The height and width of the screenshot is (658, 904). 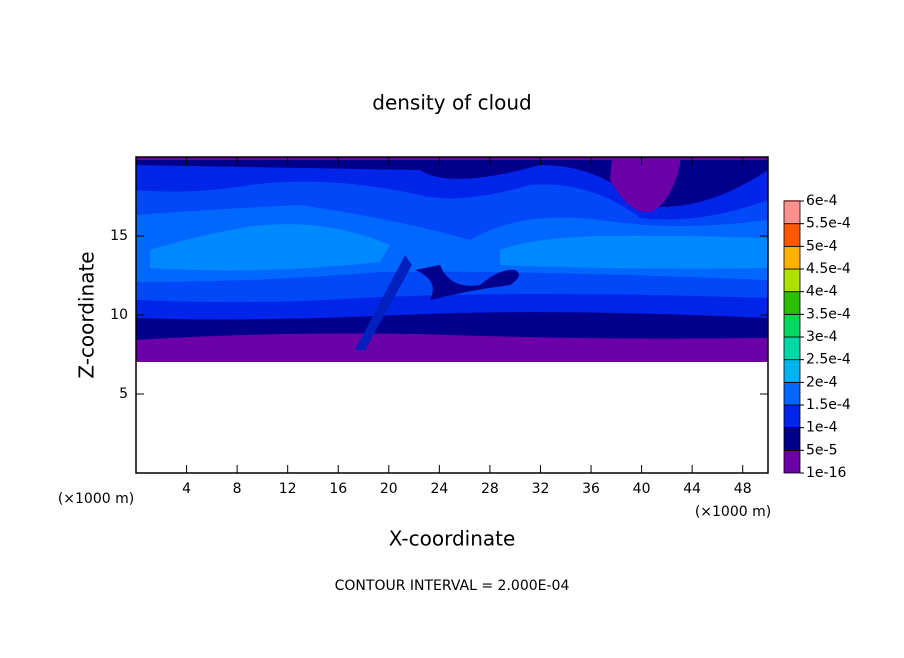 I want to click on colorbar-label: 4.5e-4, so click(x=828, y=269).